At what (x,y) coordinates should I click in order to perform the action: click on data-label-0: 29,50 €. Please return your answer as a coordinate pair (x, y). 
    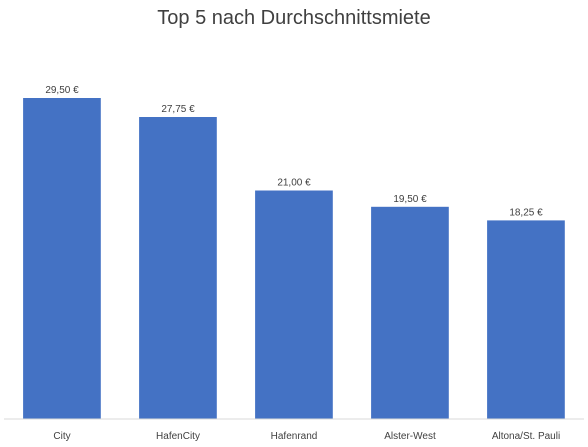
    Looking at the image, I should click on (62, 90).